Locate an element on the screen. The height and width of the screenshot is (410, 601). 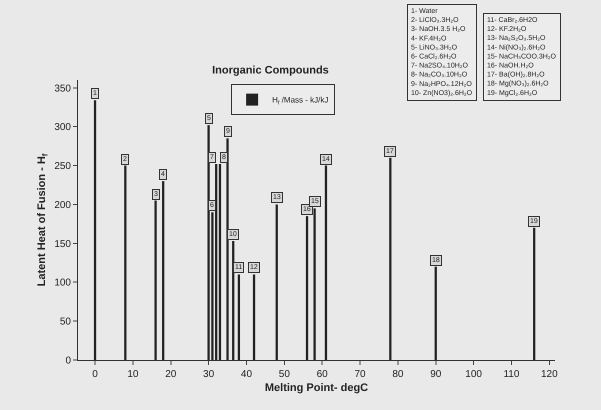
y-tick-label: 300 is located at coordinates (63, 128).